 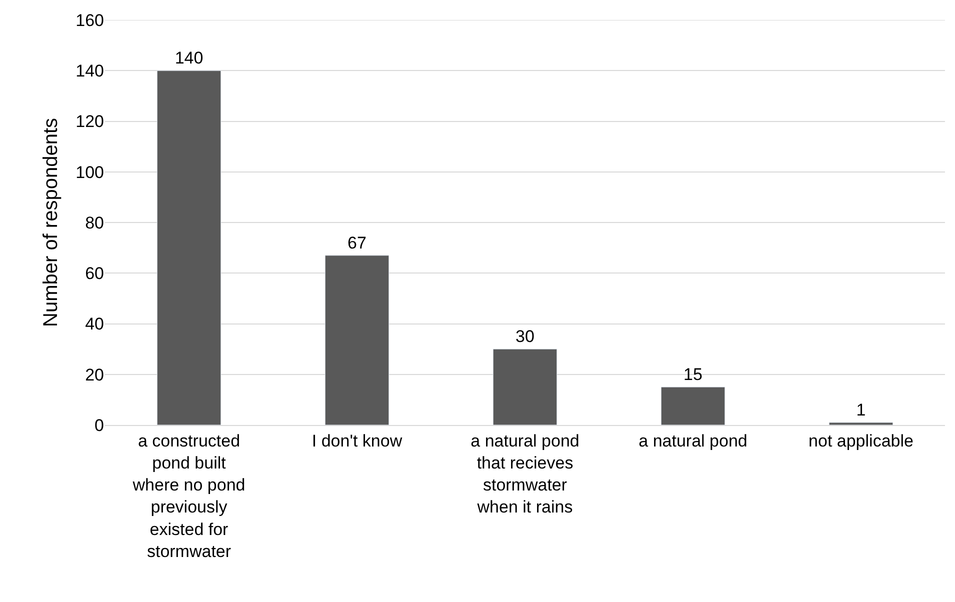 I want to click on data-label: 15, so click(x=693, y=374).